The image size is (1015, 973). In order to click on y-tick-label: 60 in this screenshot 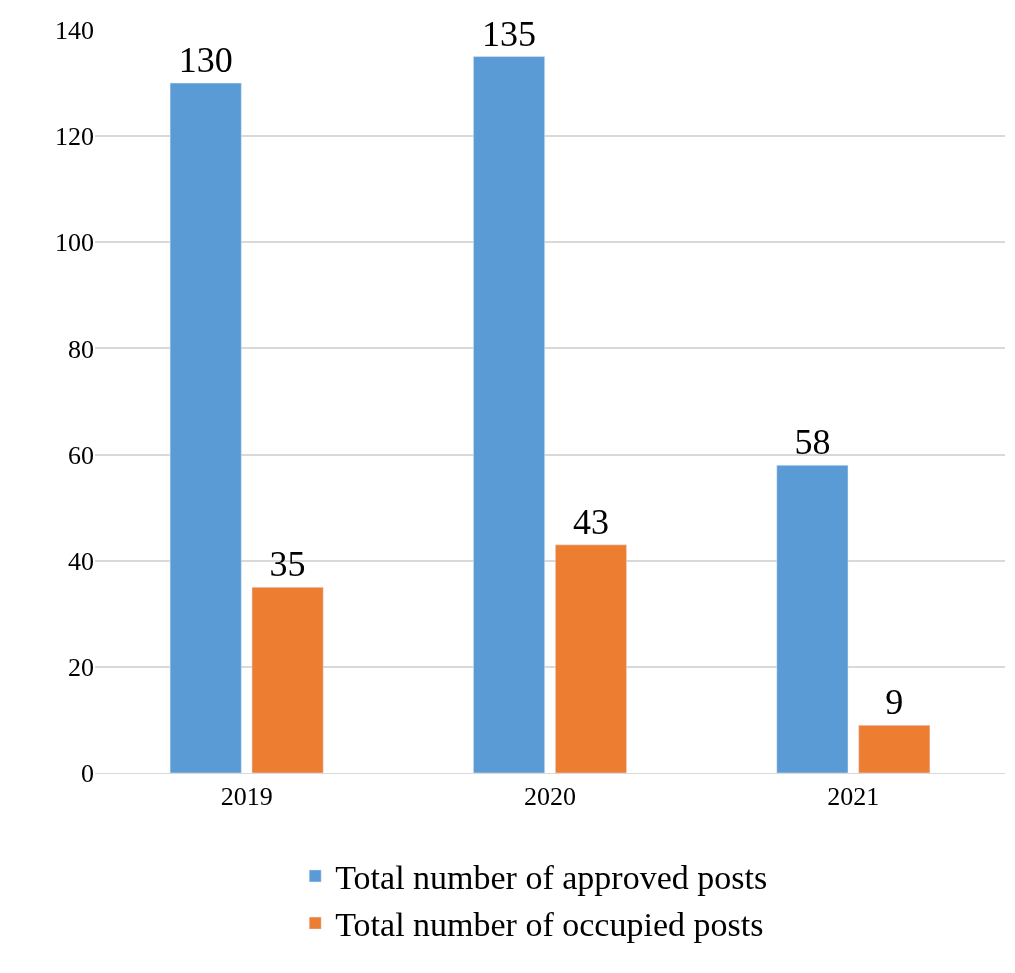, I will do `click(81, 455)`.